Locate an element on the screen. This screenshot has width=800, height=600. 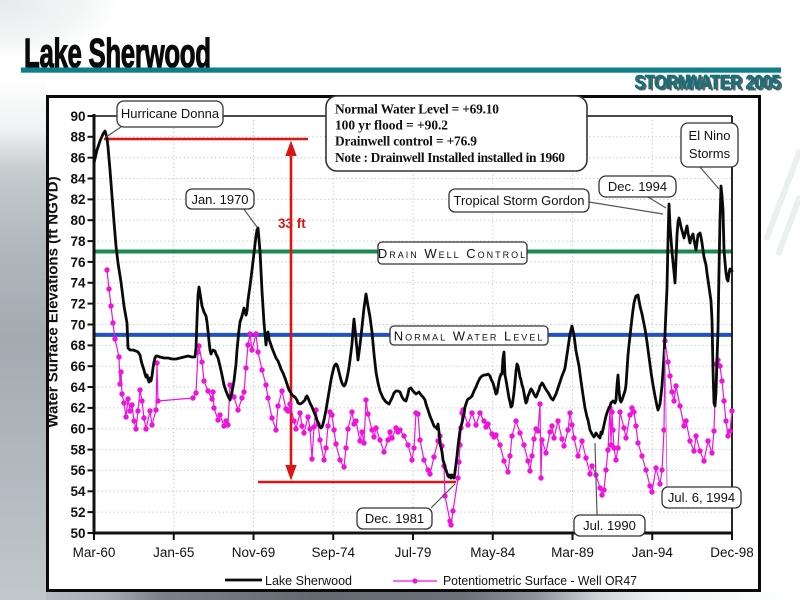
svg-text: 70 is located at coordinates (77, 324).